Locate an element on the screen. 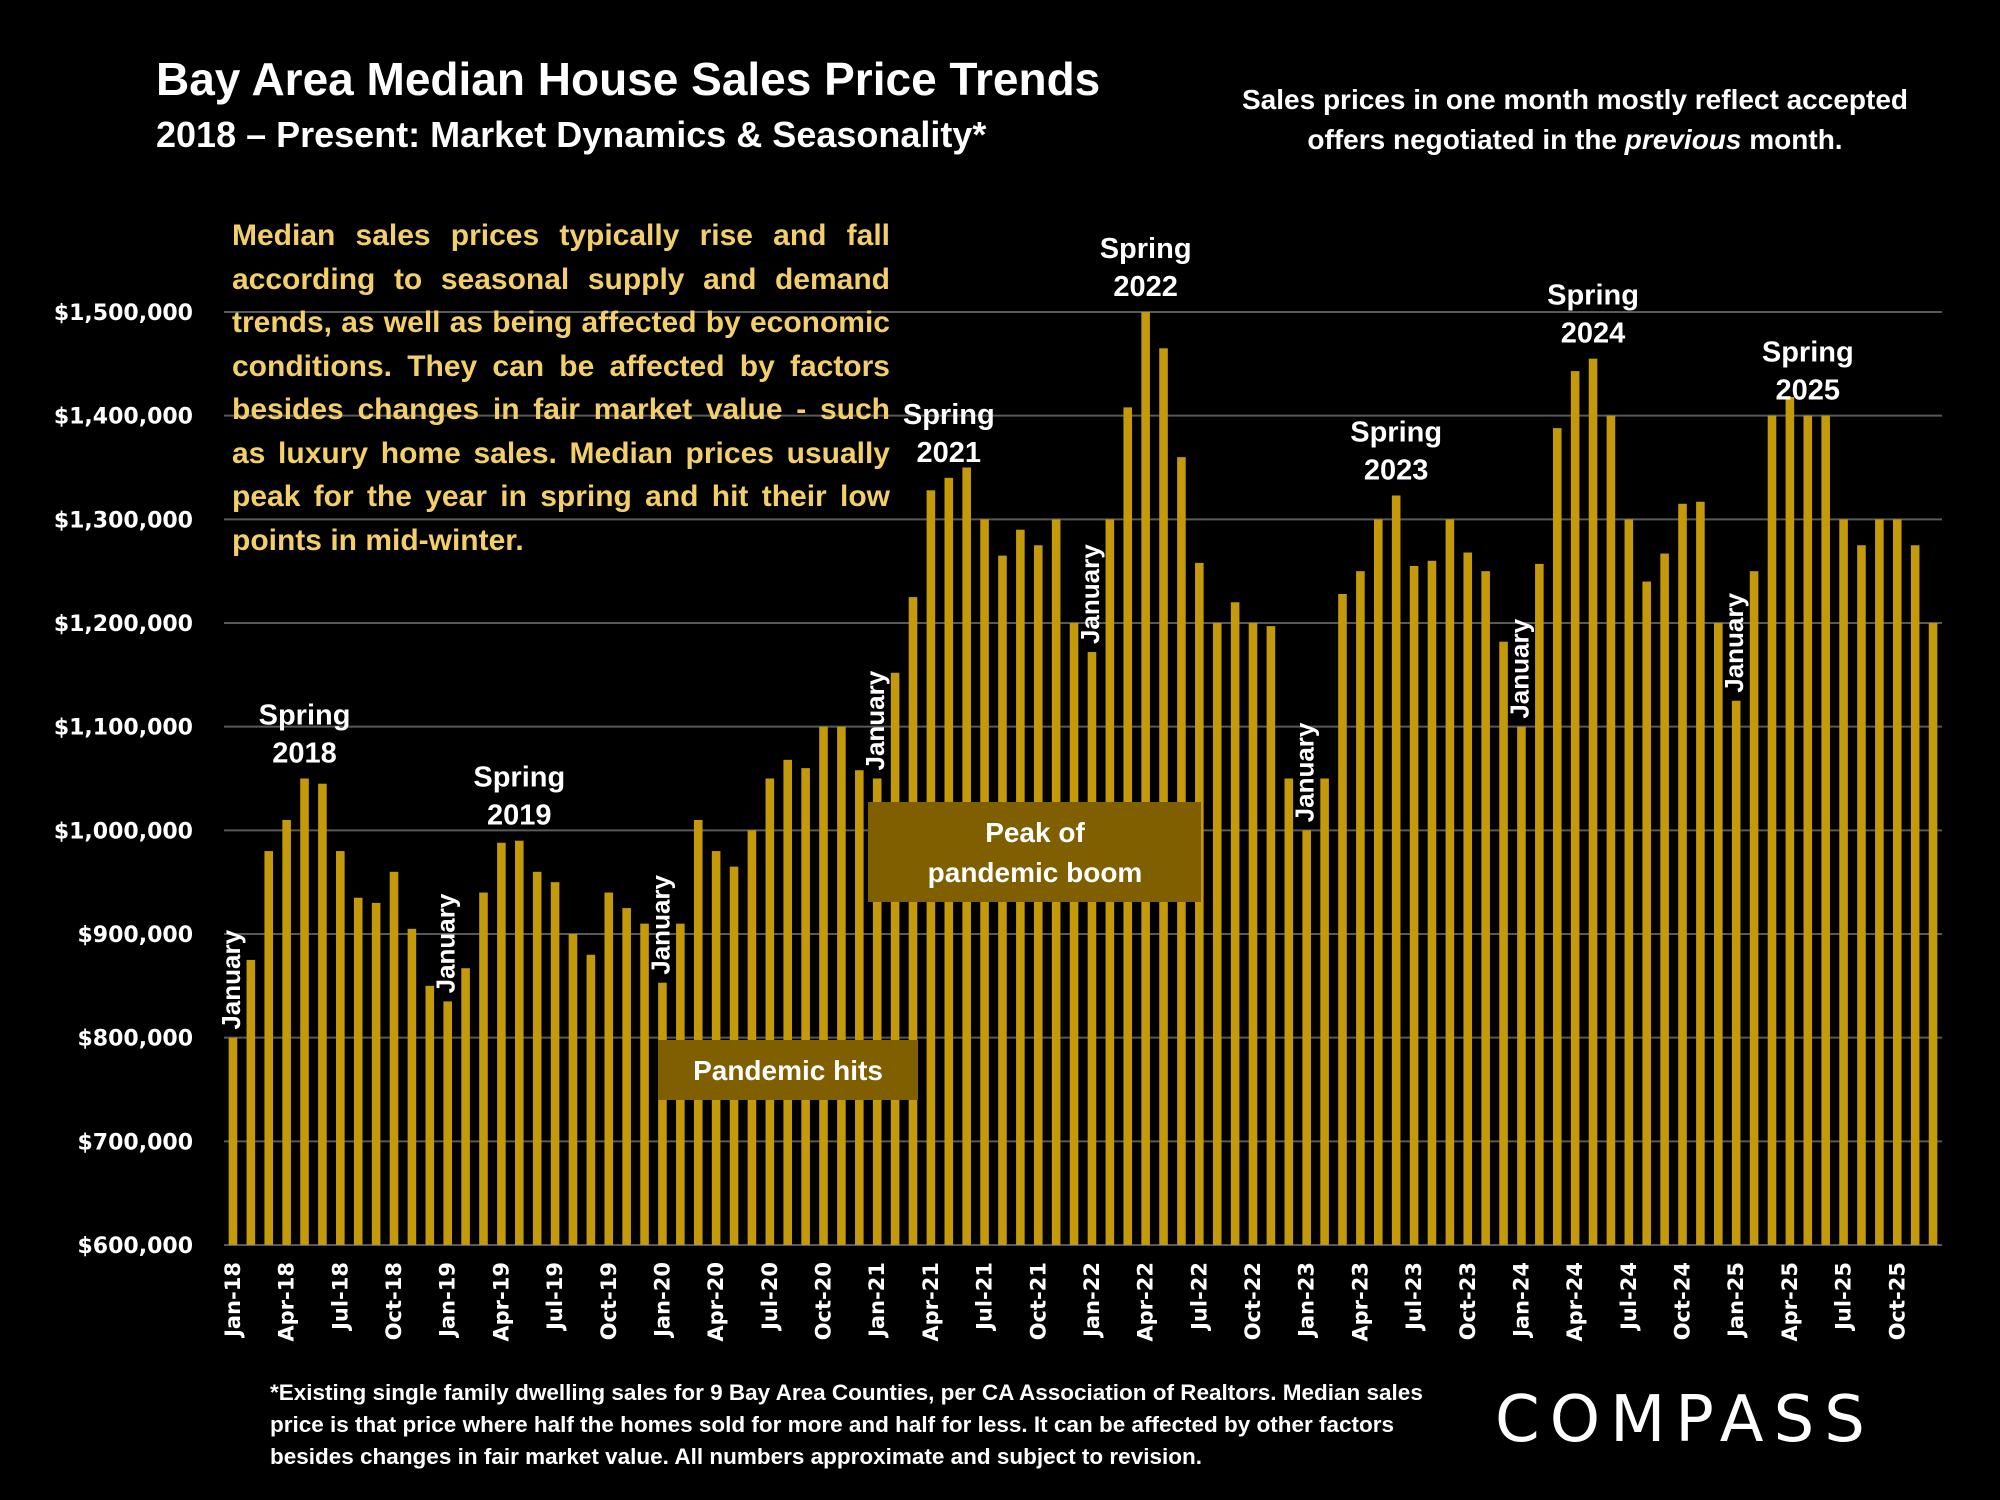 The width and height of the screenshot is (2000, 1500). x-tick-label: Jan-19 is located at coordinates (448, 1300).